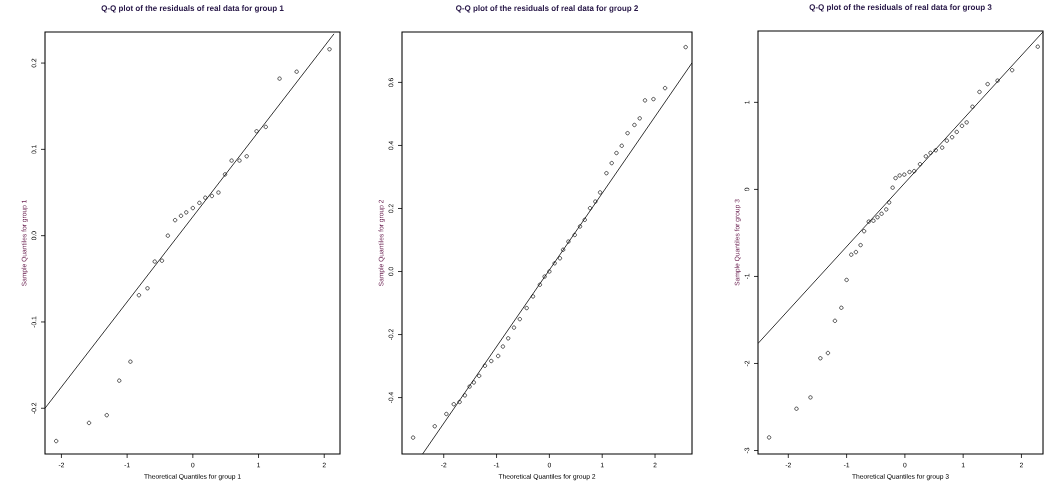 The height and width of the screenshot is (497, 1047). Describe the element at coordinates (547, 9) in the screenshot. I see `chart-title: Q-Q plot of the residuals of real data for group 2` at that location.